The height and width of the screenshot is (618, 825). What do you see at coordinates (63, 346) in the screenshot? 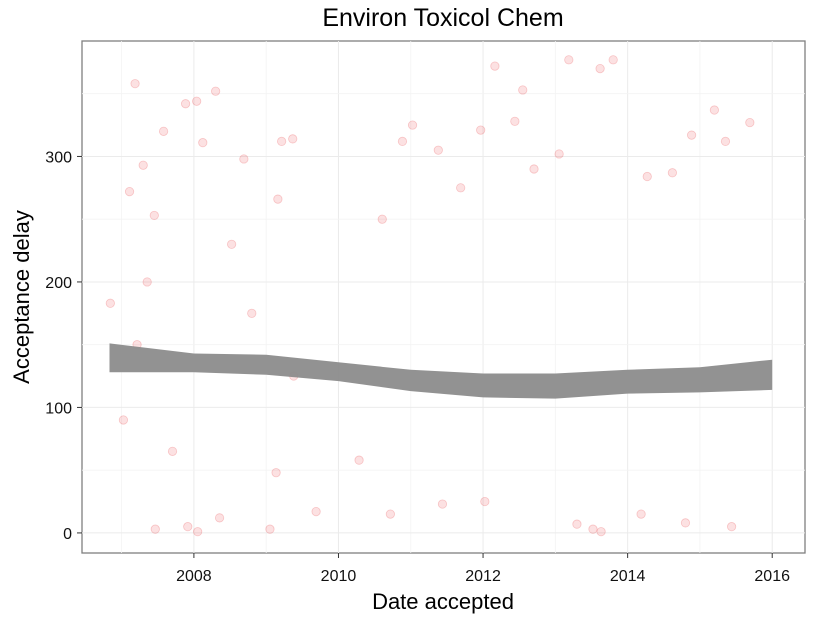
I see `y-axis: 0 100 200 300` at bounding box center [63, 346].